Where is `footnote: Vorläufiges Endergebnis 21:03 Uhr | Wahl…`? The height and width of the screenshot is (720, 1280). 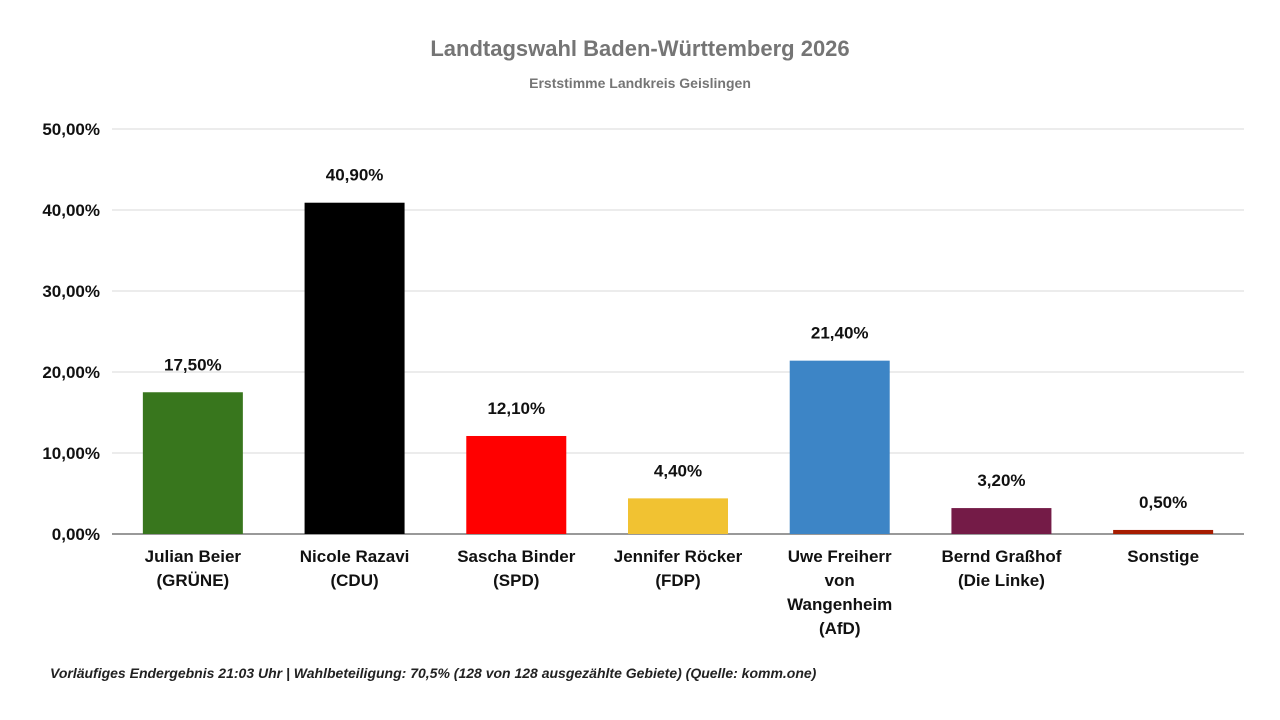
footnote: Vorläufiges Endergebnis 21:03 Uhr | Wahl… is located at coordinates (433, 673).